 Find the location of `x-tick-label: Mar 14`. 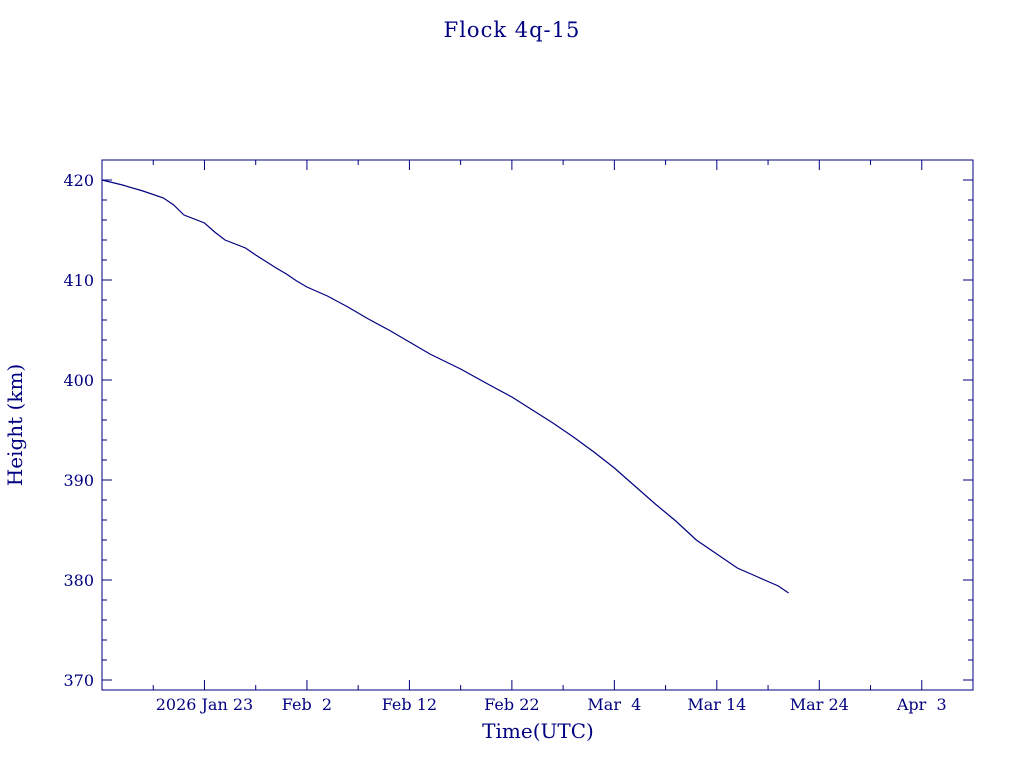

x-tick-label: Mar 14 is located at coordinates (716, 704).